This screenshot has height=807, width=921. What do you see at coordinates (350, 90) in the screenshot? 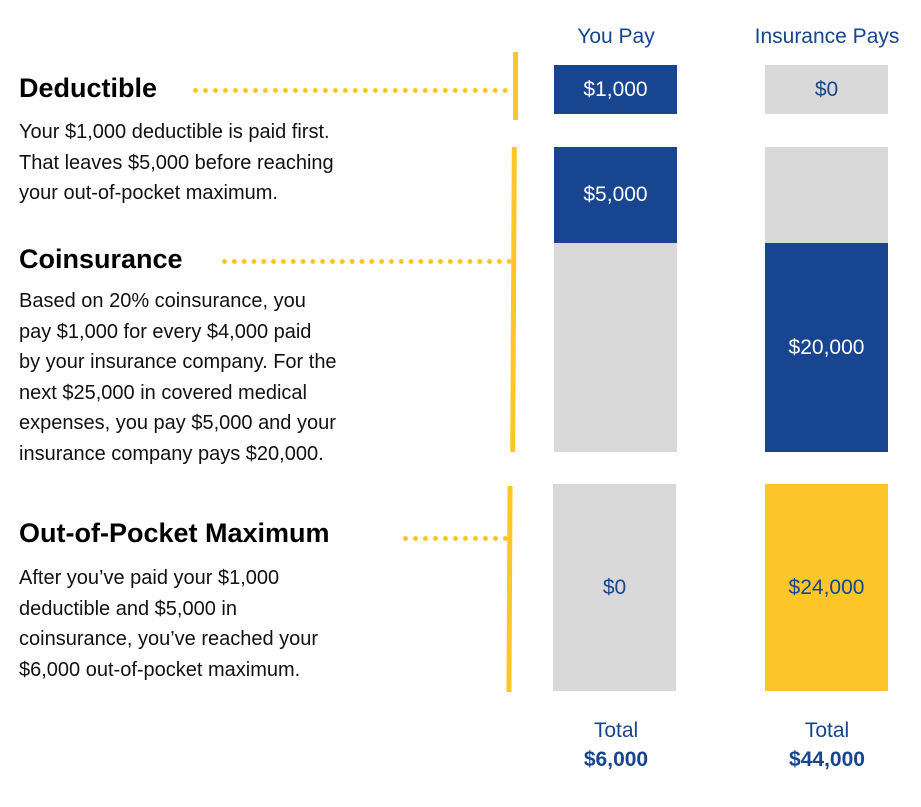
I see `deductible-connector` at bounding box center [350, 90].